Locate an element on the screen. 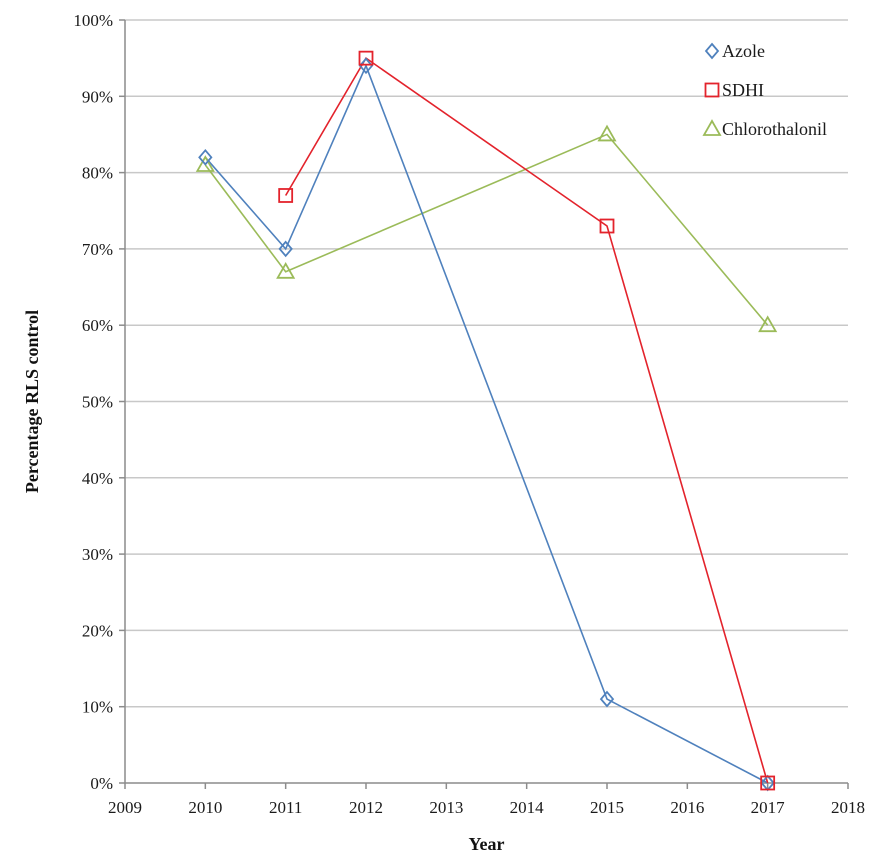  x-tick-label: 2018 is located at coordinates (848, 807).